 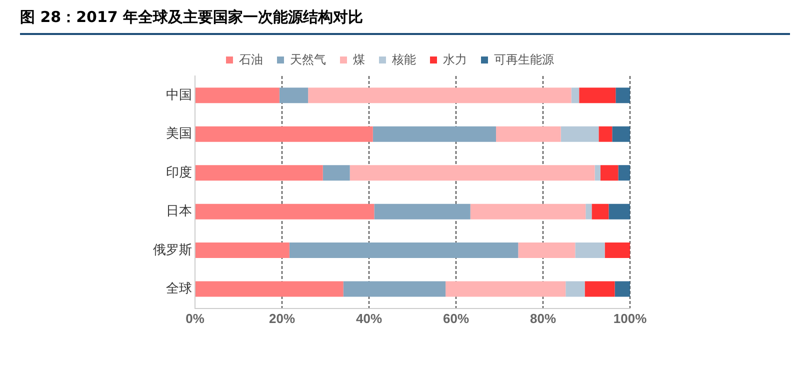 I want to click on y-tick-label: 美国, so click(x=179, y=133).